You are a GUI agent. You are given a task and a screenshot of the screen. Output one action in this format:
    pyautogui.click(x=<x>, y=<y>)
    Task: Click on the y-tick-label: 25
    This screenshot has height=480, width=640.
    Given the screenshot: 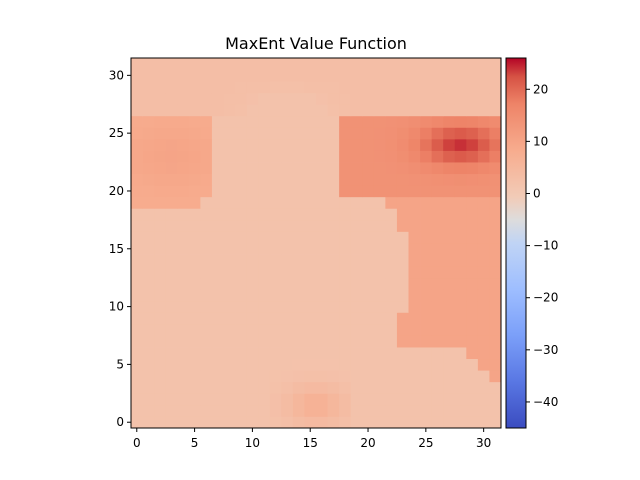 What is the action you would take?
    pyautogui.click(x=116, y=133)
    